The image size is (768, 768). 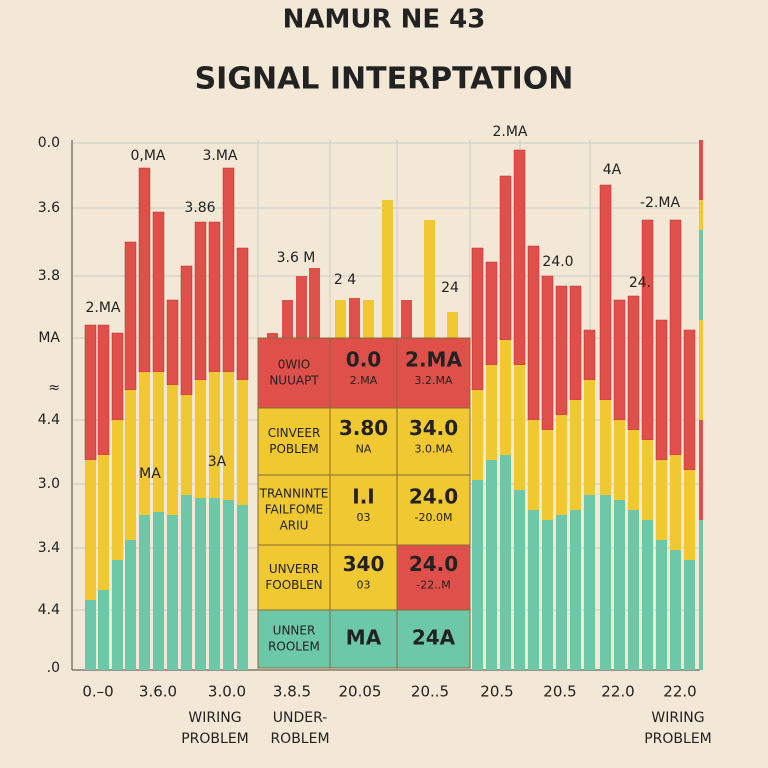 I want to click on y-label: 0.0, so click(x=49, y=143).